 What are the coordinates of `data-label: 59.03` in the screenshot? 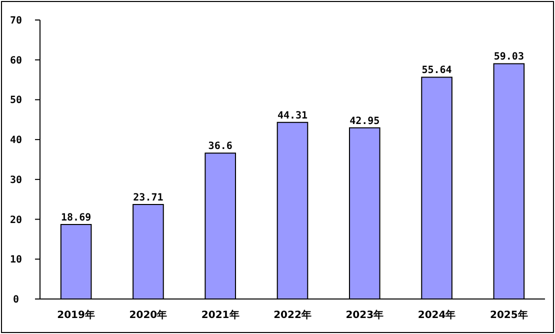 It's located at (509, 57).